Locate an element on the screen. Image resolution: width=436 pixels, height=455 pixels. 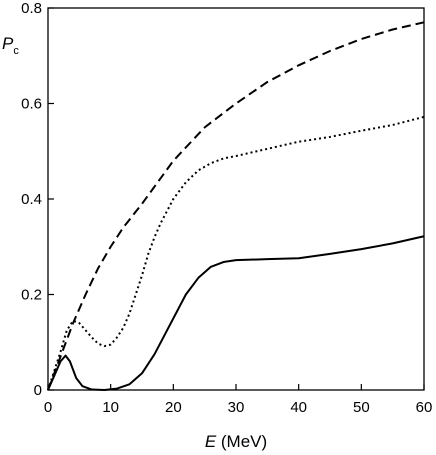
y-axis-ticks: 0 0.2 0.4 0.6 0.8 is located at coordinates (37, 199).